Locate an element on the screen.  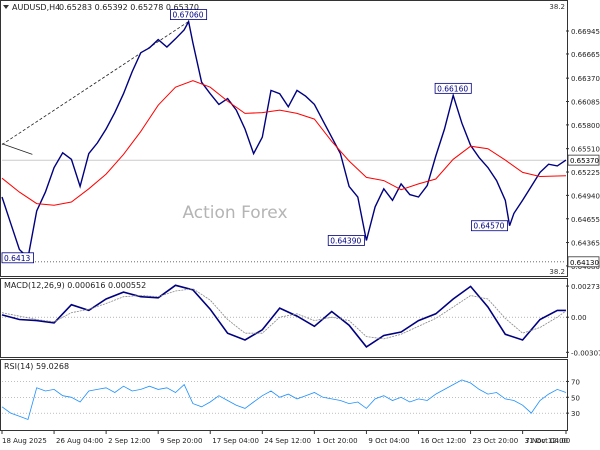
low-price-label: 0.64130 is located at coordinates (584, 263).